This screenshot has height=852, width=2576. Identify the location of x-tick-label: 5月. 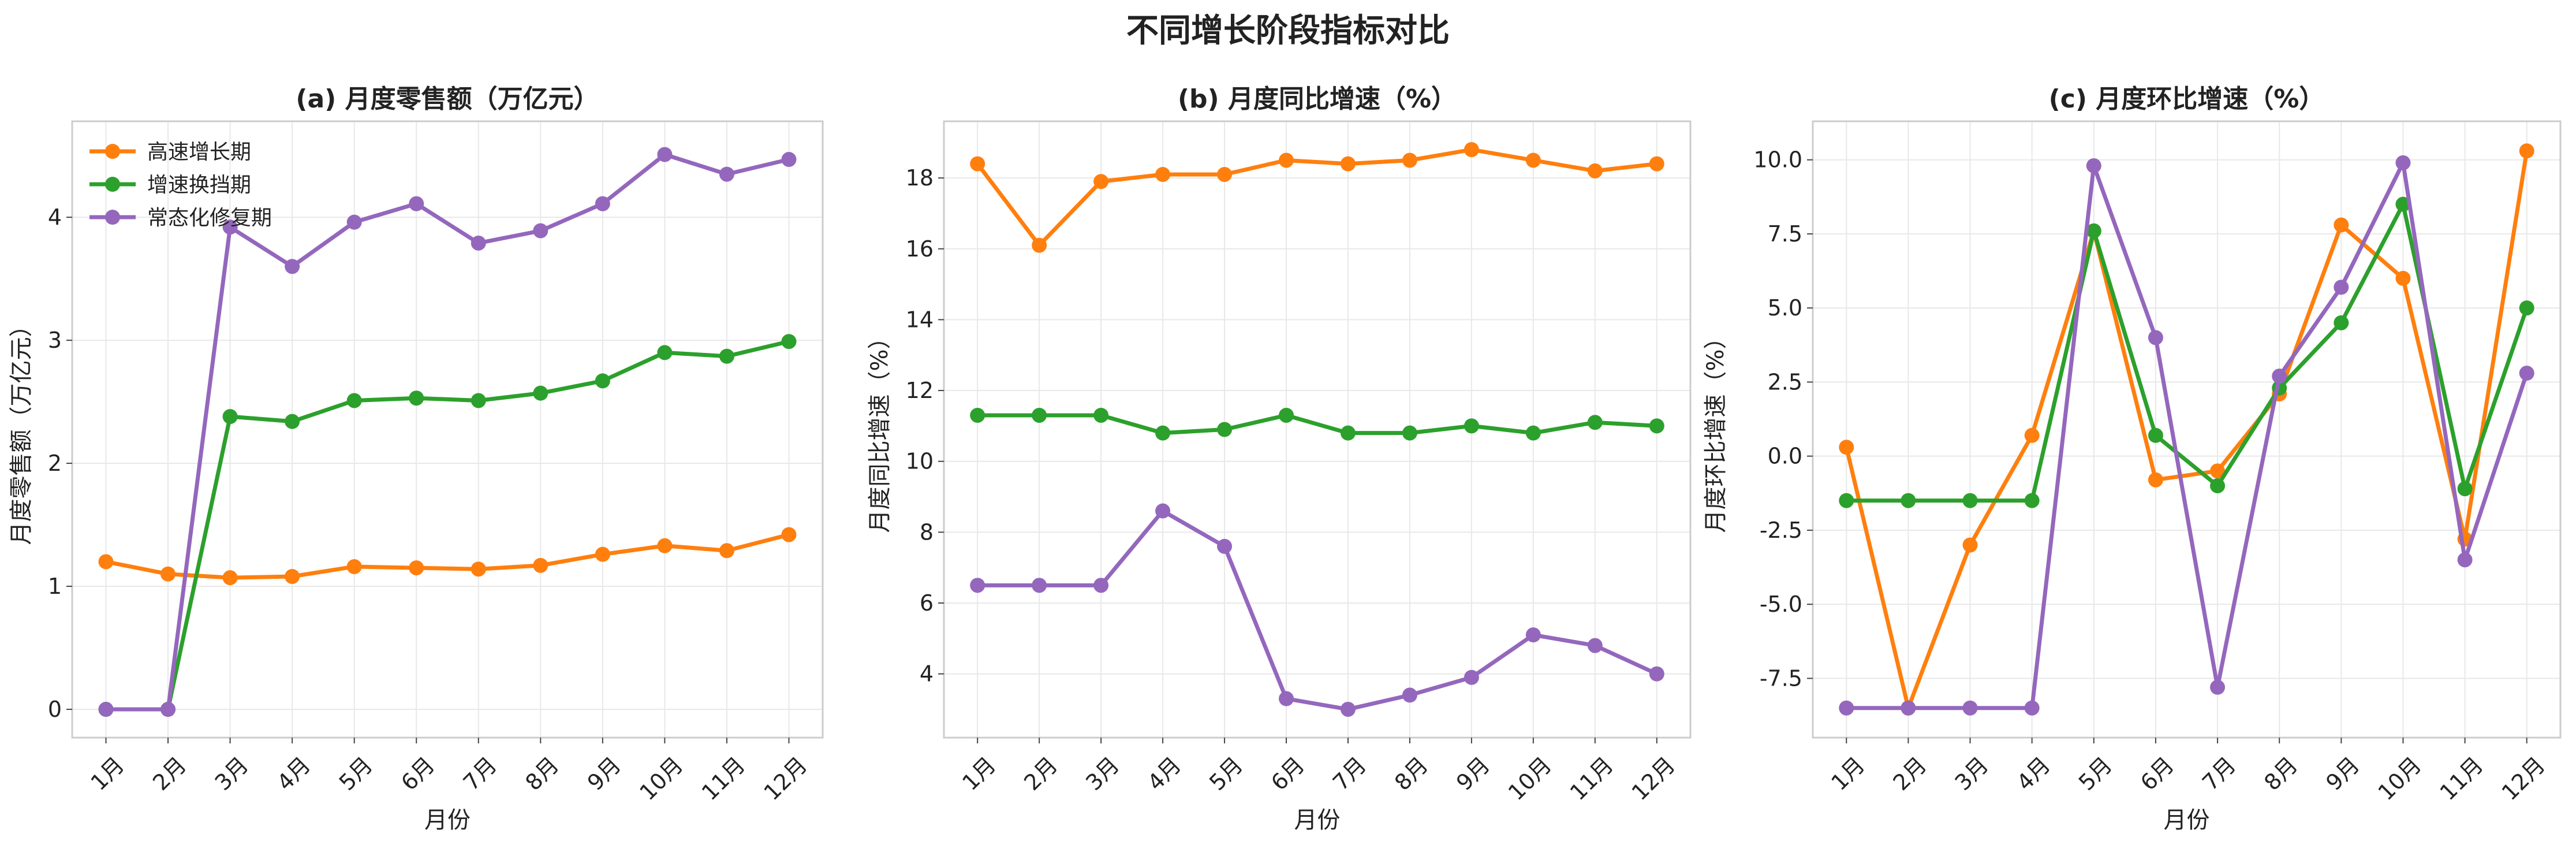
(356, 773).